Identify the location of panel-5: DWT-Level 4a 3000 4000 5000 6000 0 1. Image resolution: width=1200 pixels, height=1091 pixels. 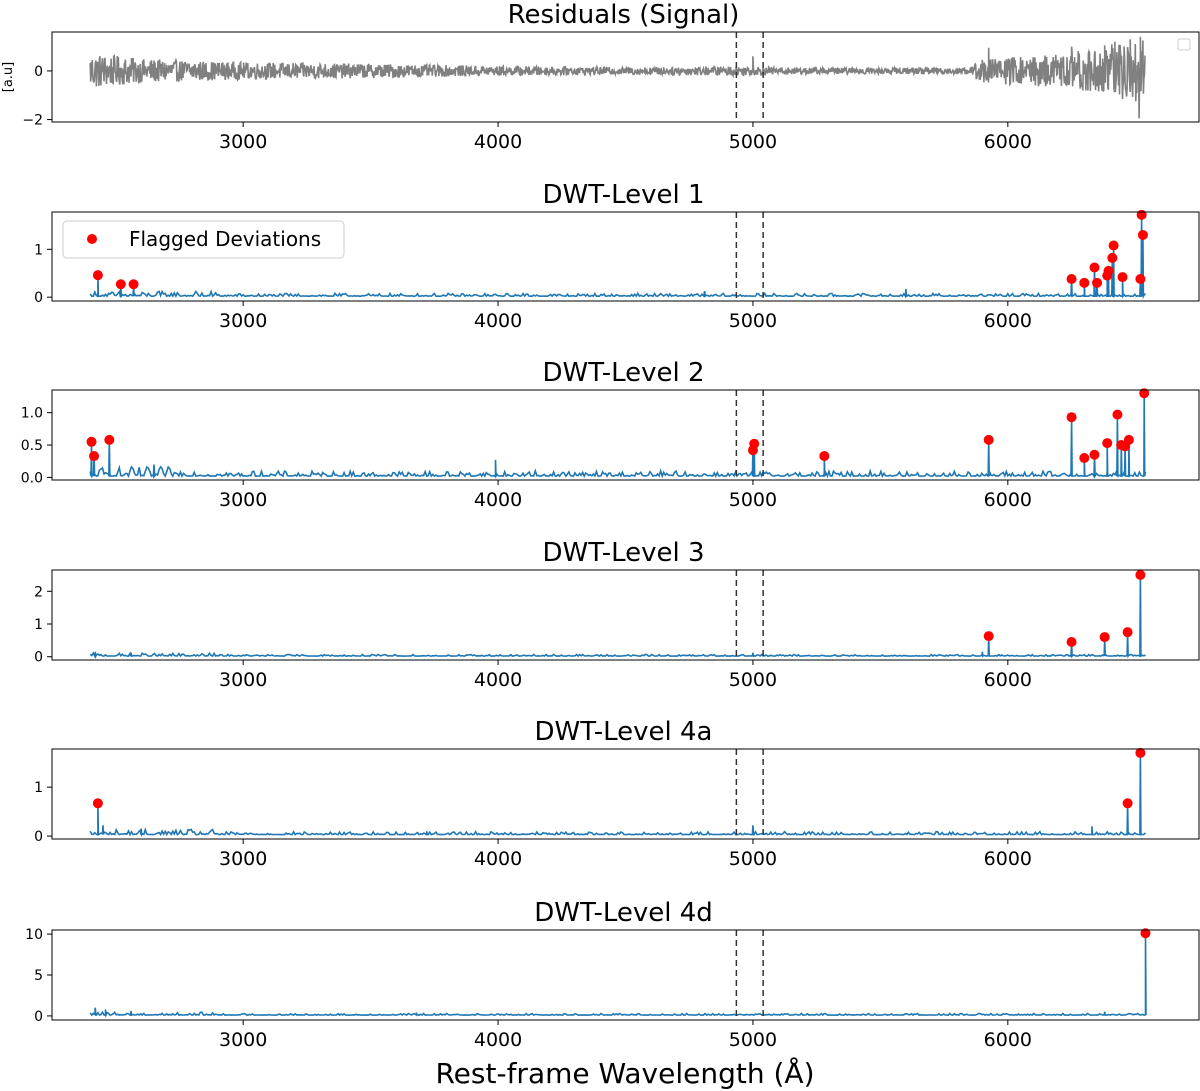
(617, 793).